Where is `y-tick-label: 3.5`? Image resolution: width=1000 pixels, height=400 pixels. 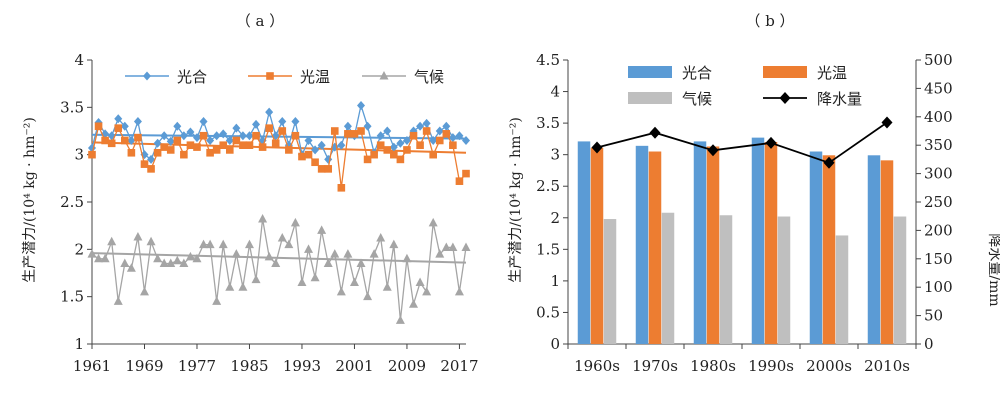
y-tick-label: 3.5 is located at coordinates (72, 107).